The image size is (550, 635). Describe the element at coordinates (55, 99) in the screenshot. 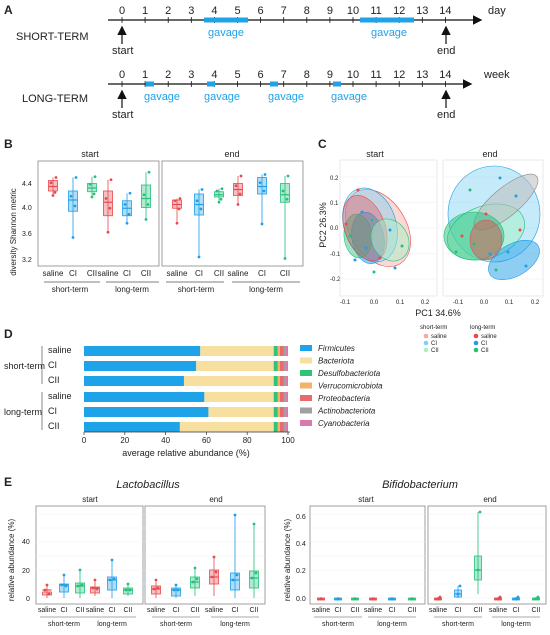

I see `long-term-label: LONG-TERM` at that location.